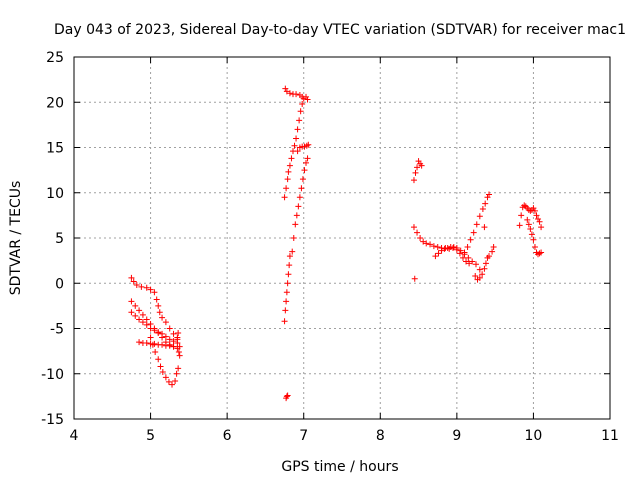 The image size is (640, 480). What do you see at coordinates (159, 349) in the screenshot?
I see `series-cluster-1-flat` at bounding box center [159, 349].